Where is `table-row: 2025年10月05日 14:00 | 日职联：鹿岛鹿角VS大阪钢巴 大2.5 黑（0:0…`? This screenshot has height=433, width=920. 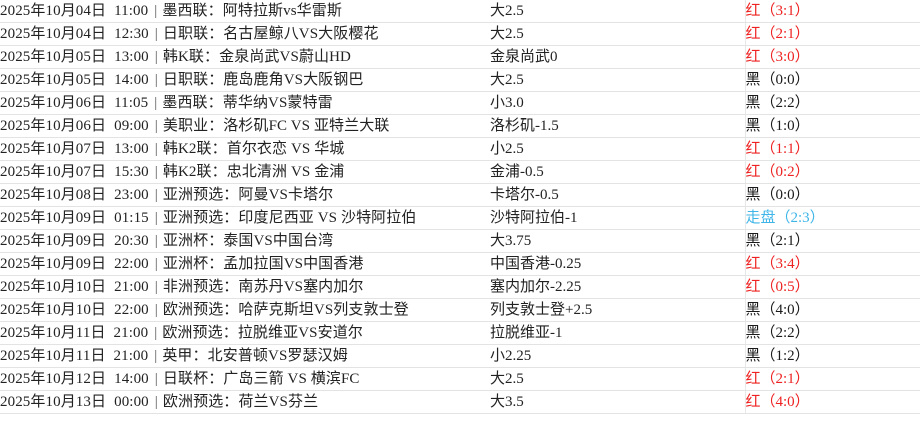 table-row: 2025年10月05日 14:00 | 日职联：鹿岛鹿角VS大阪钢巴 大2.5 黑（0:0… is located at coordinates (460, 80).